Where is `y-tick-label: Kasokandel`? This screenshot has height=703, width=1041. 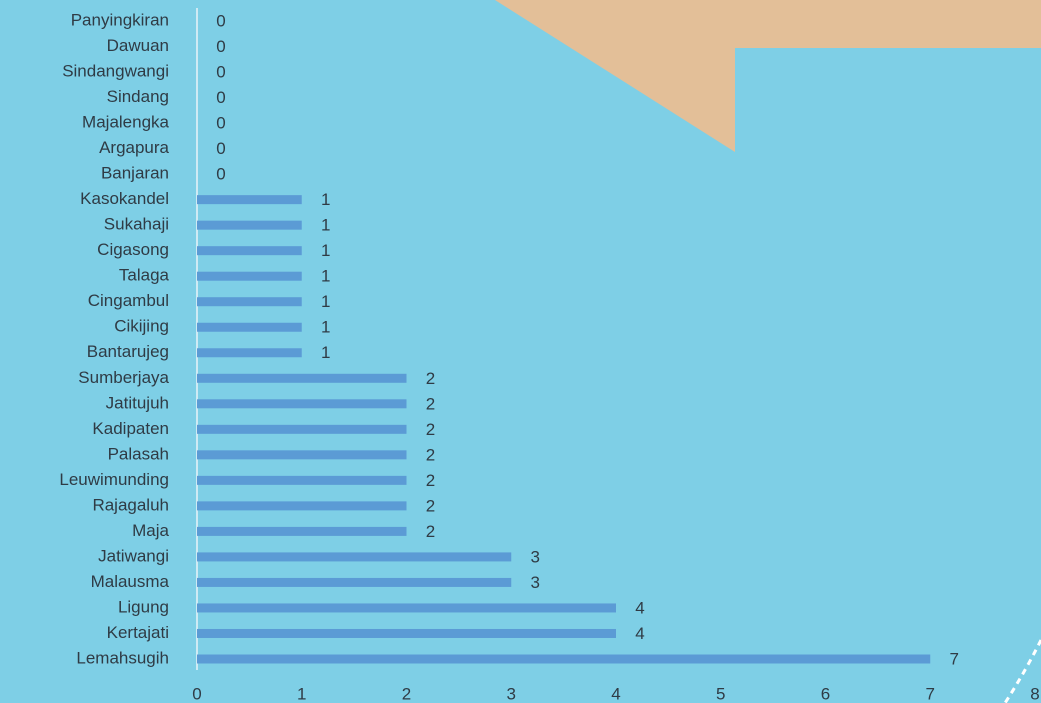
y-tick-label: Kasokandel is located at coordinates (124, 198).